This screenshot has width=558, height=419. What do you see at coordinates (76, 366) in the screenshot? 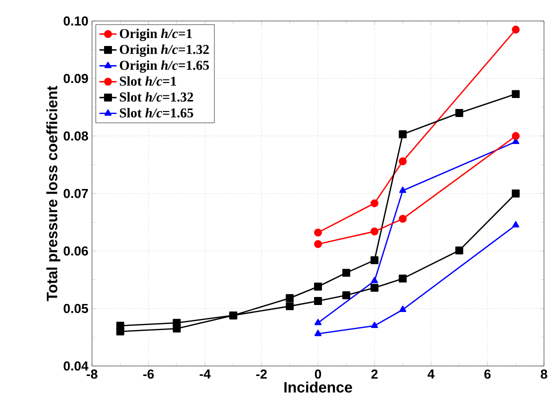
I see `y-tick-label: 0.04` at bounding box center [76, 366].